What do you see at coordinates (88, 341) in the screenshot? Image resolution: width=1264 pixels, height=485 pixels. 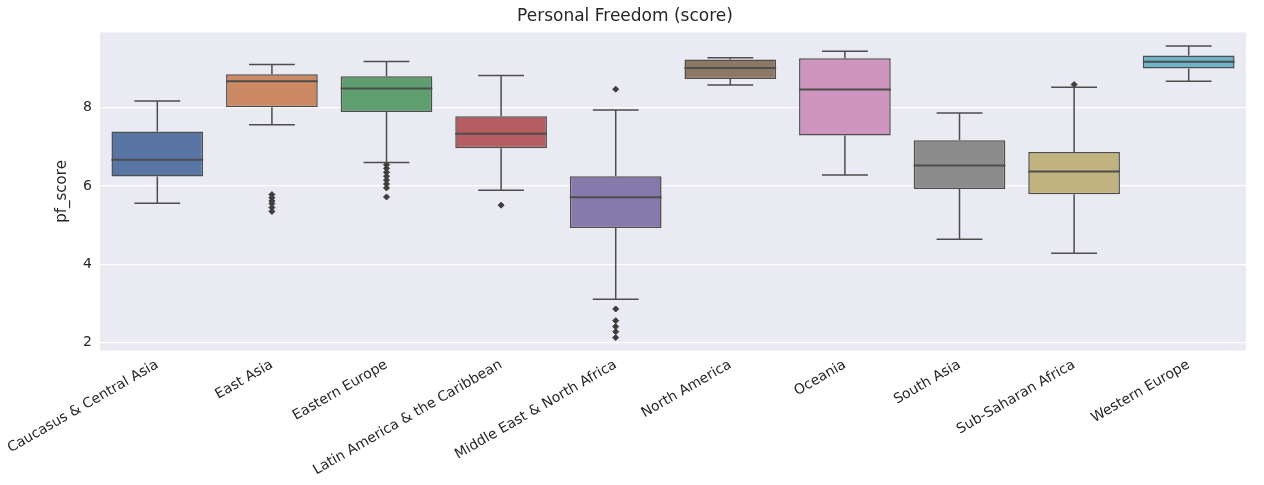 I see `y-tick-label: 2` at bounding box center [88, 341].